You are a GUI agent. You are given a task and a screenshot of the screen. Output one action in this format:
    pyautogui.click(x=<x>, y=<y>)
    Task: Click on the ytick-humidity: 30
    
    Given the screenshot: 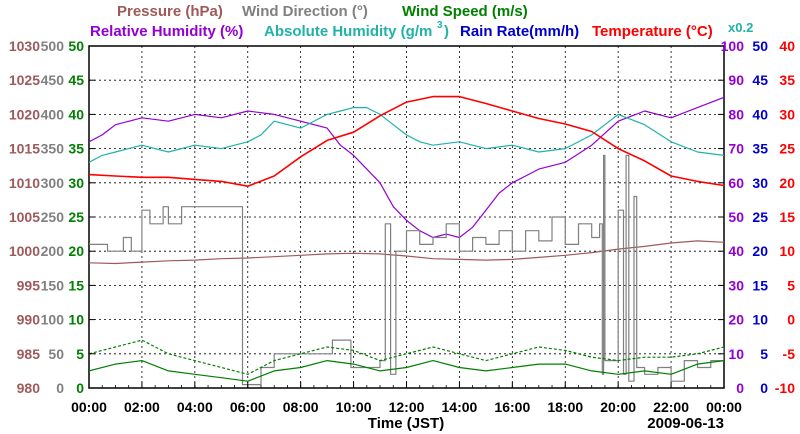 What is the action you would take?
    pyautogui.click(x=736, y=285)
    